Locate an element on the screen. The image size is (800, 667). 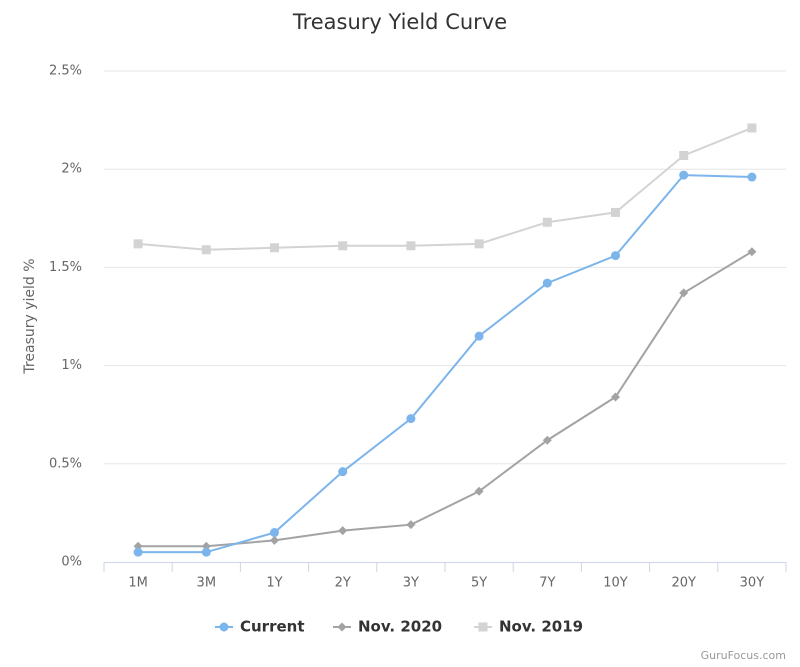
y-tick-label: 0% is located at coordinates (71, 562).